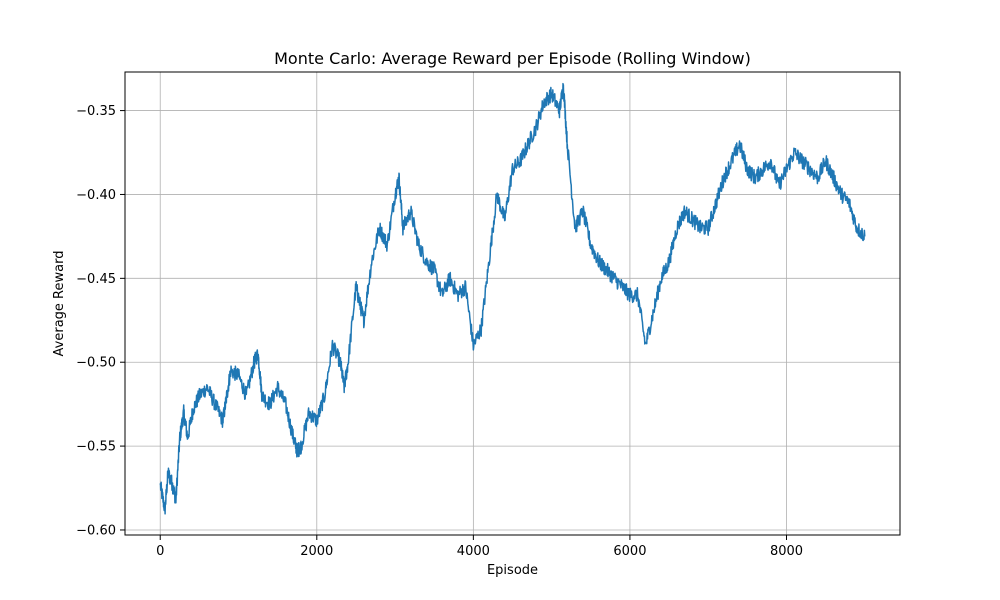 The image size is (1000, 600). I want to click on y-tick-label: −0.55, so click(96, 447).